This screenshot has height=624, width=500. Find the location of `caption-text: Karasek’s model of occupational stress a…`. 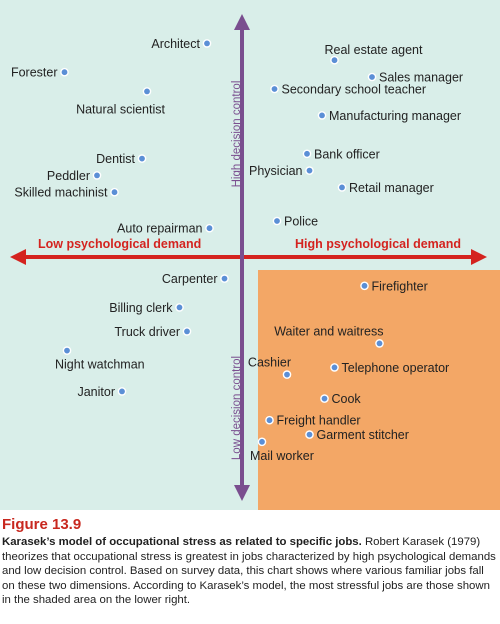

caption-text: Karasek’s model of occupational stress a… is located at coordinates (250, 571).